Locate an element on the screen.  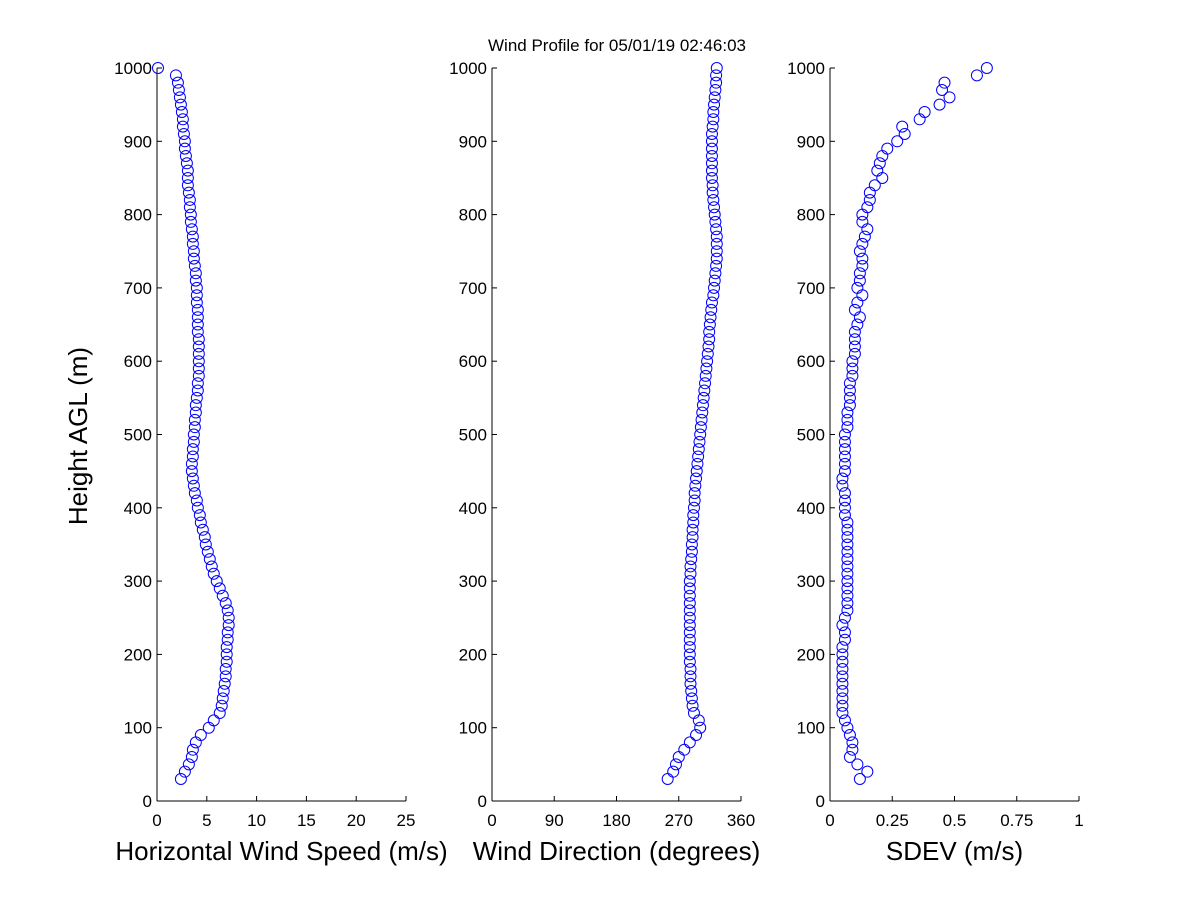
y-tick-label: 900 is located at coordinates (811, 141).